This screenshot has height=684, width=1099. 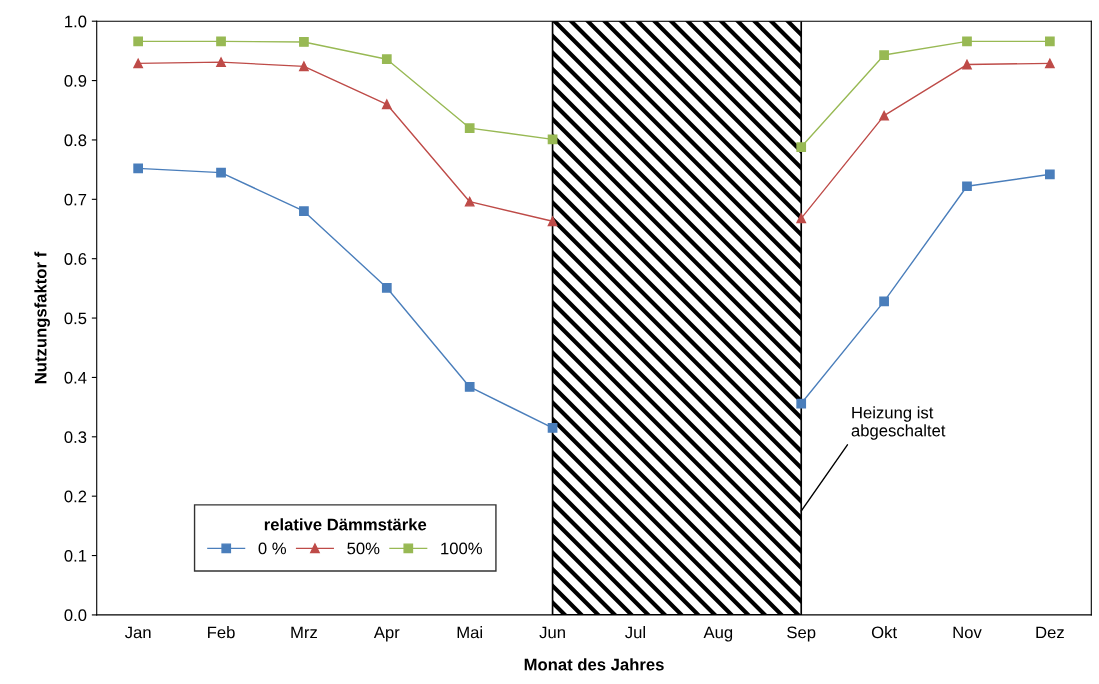 What do you see at coordinates (75, 555) in the screenshot?
I see `y-tick-label: 0.1` at bounding box center [75, 555].